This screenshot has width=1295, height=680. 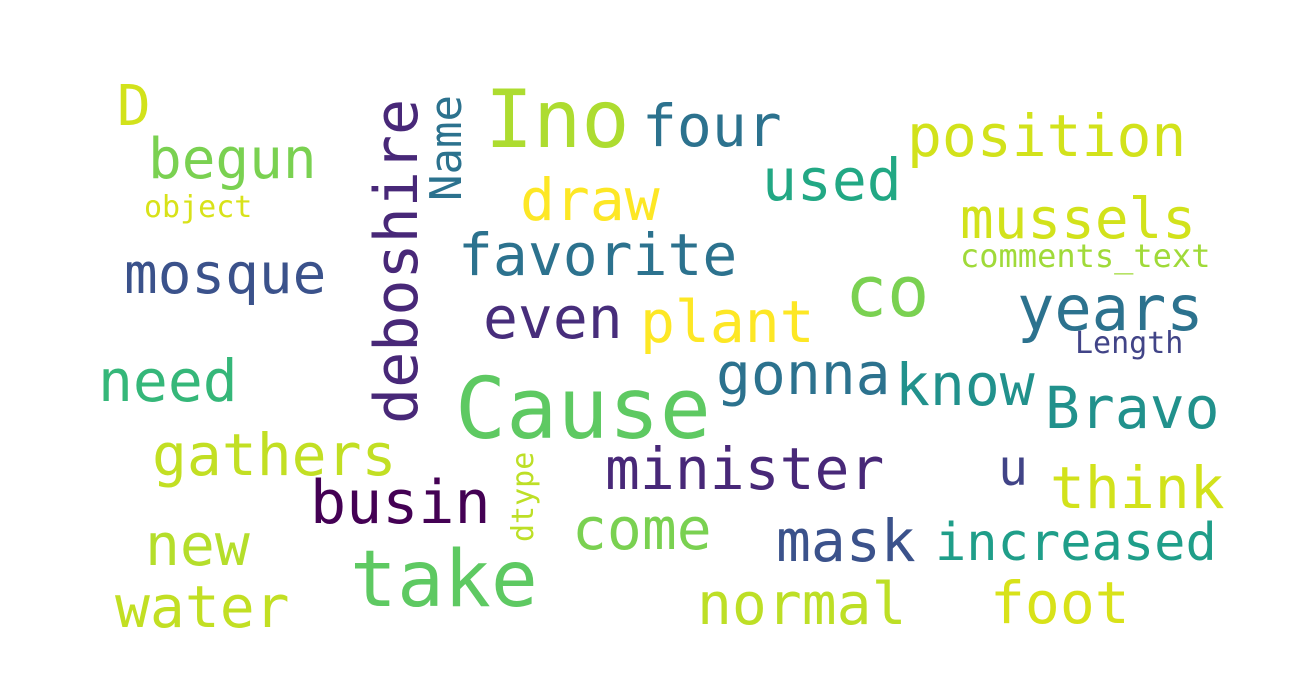 What do you see at coordinates (557, 119) in the screenshot?
I see `word-ino: Ino` at bounding box center [557, 119].